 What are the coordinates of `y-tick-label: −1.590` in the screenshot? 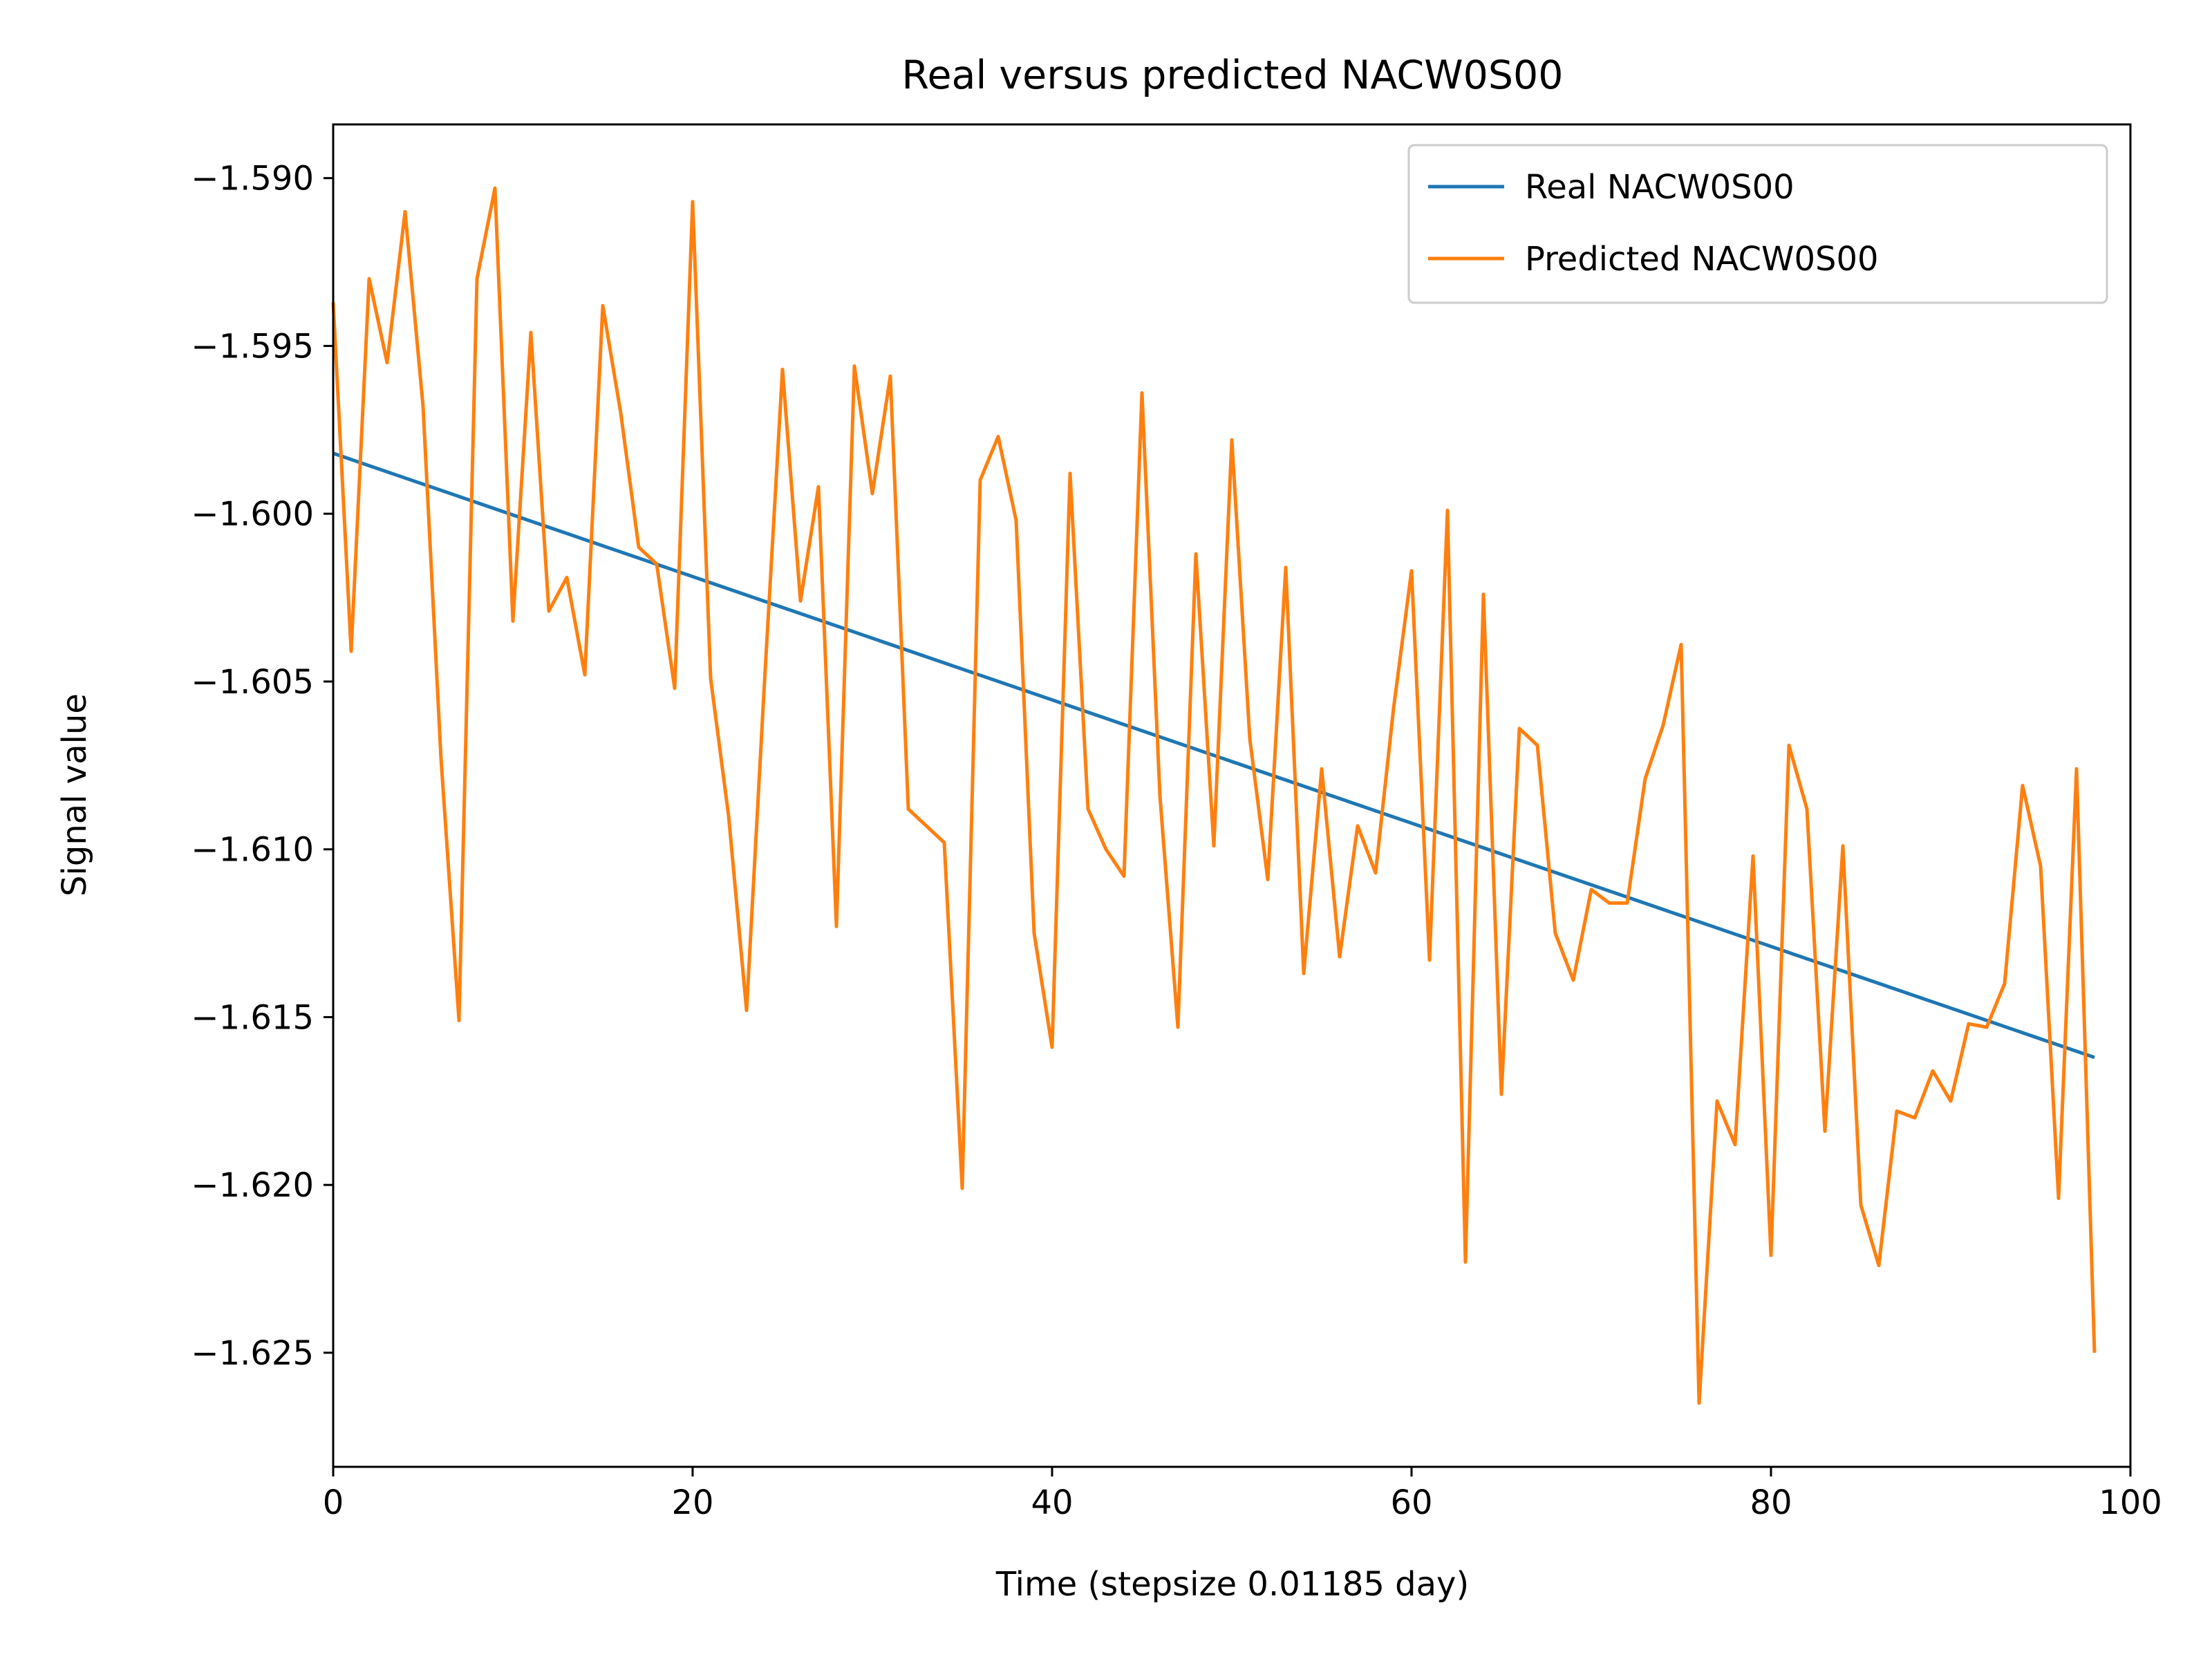 It's located at (252, 179).